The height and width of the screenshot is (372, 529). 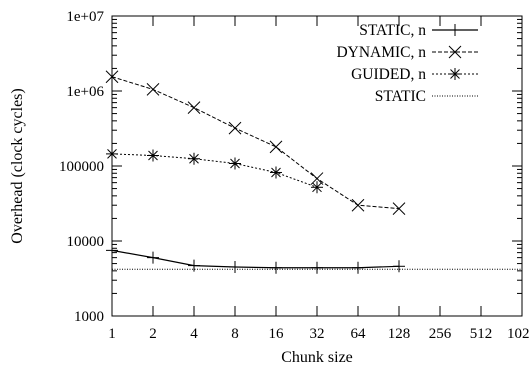 What do you see at coordinates (277, 334) in the screenshot?
I see `x-tick-label: 16` at bounding box center [277, 334].